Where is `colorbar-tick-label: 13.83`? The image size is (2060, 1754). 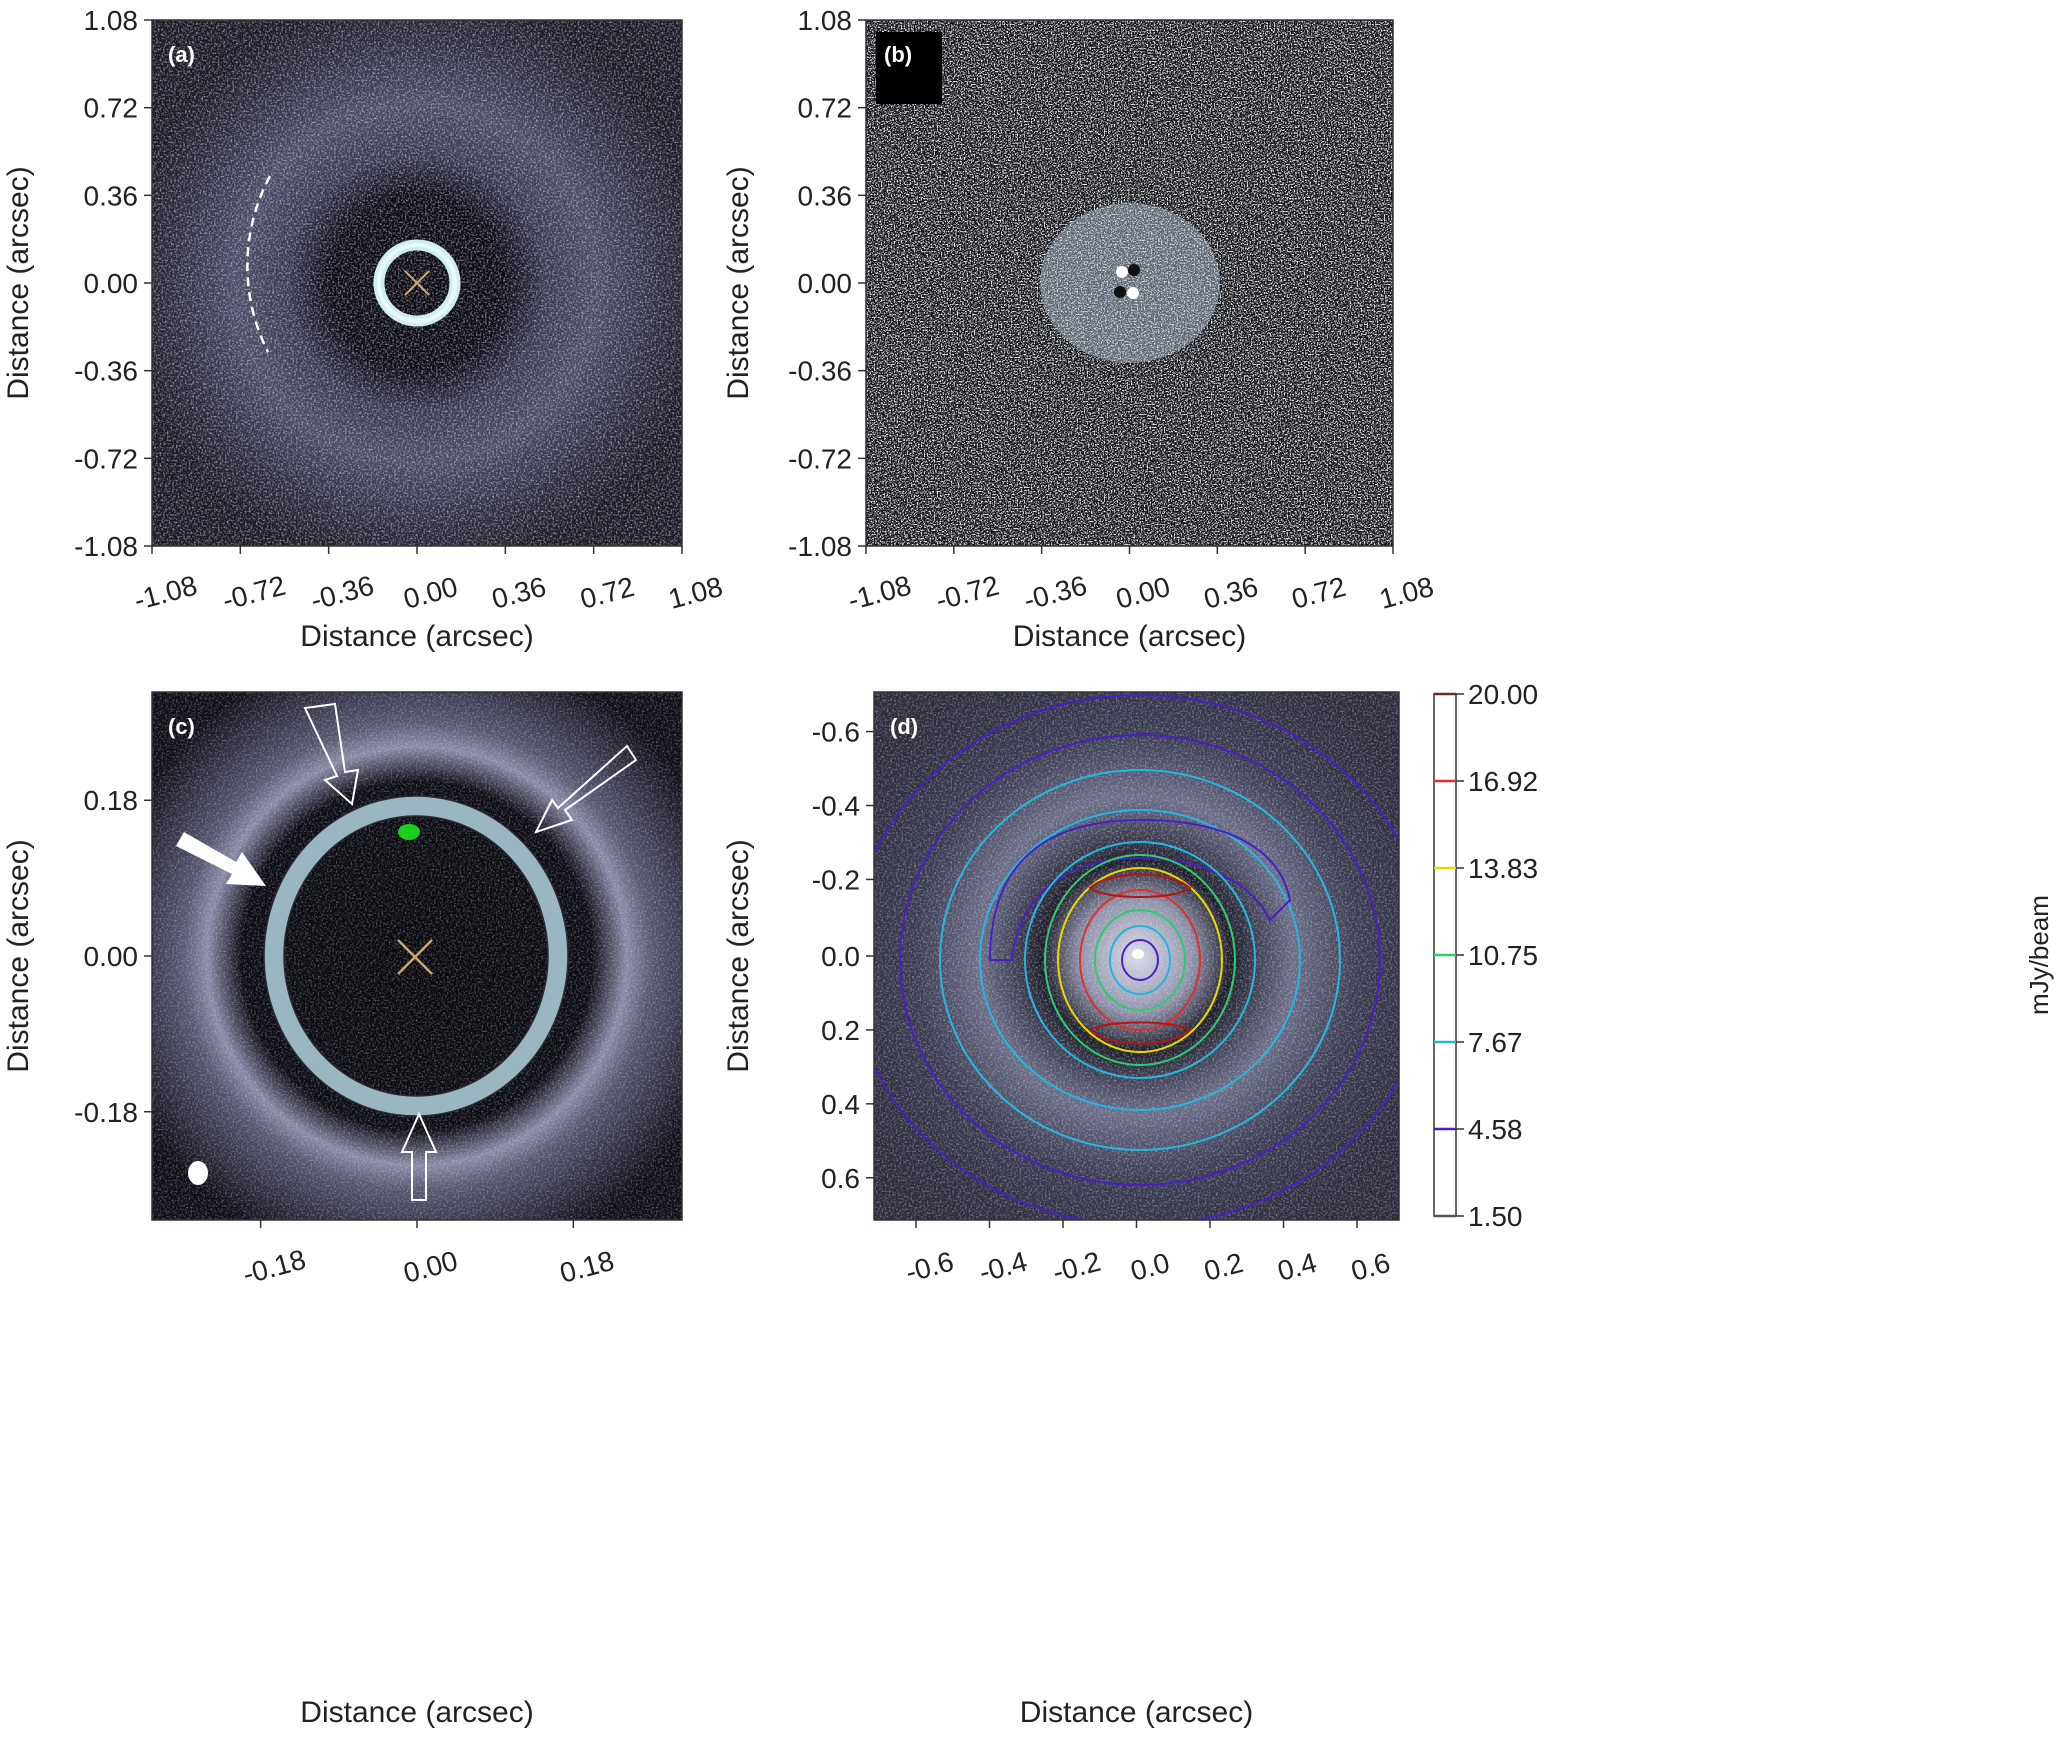 colorbar-tick-label: 13.83 is located at coordinates (1503, 868).